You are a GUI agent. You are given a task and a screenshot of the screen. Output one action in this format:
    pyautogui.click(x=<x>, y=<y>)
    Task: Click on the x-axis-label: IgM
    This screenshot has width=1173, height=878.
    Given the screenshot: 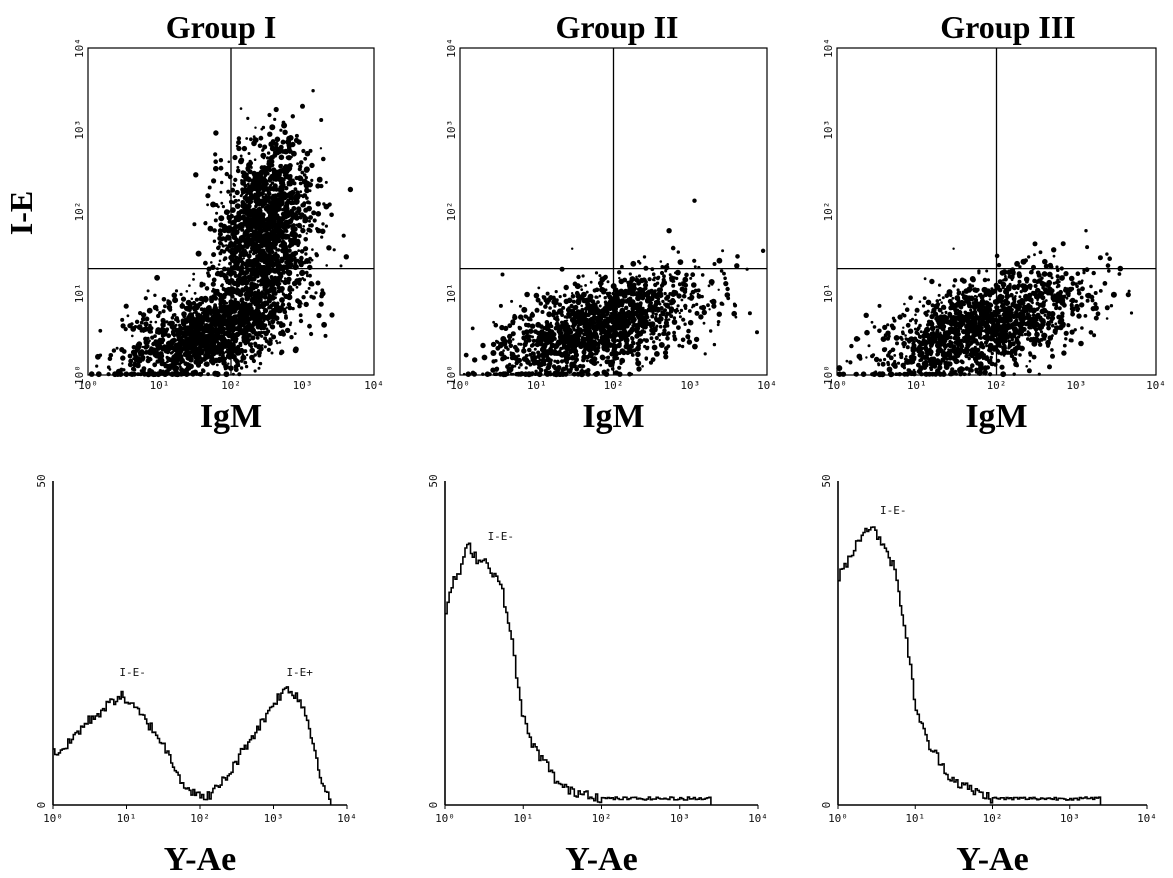 What is the action you would take?
    pyautogui.click(x=231, y=416)
    